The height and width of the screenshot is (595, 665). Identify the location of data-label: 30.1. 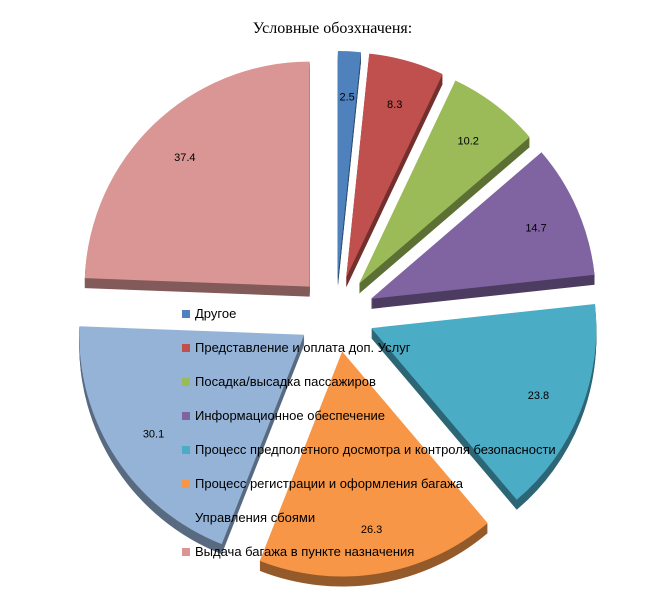
(153, 434).